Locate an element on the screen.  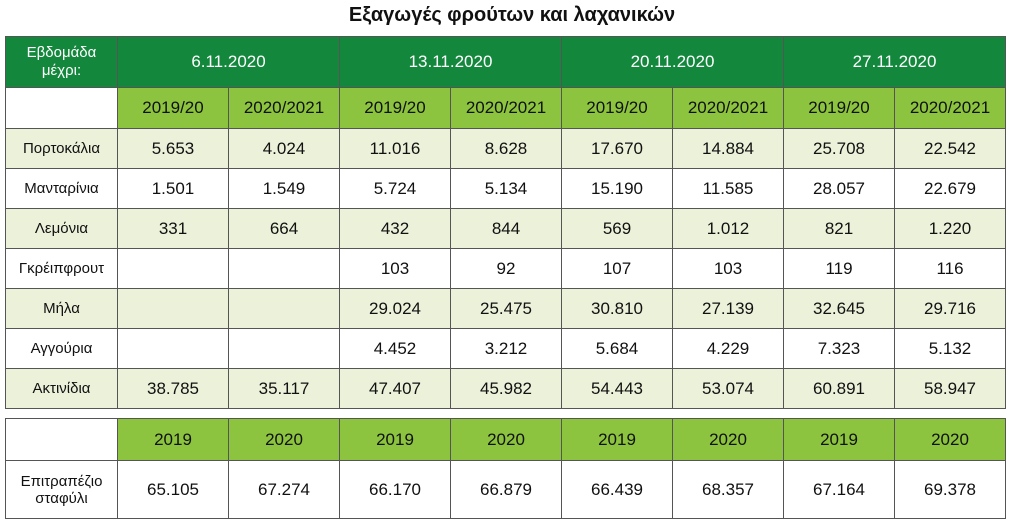
cell: 25.708 is located at coordinates (839, 148).